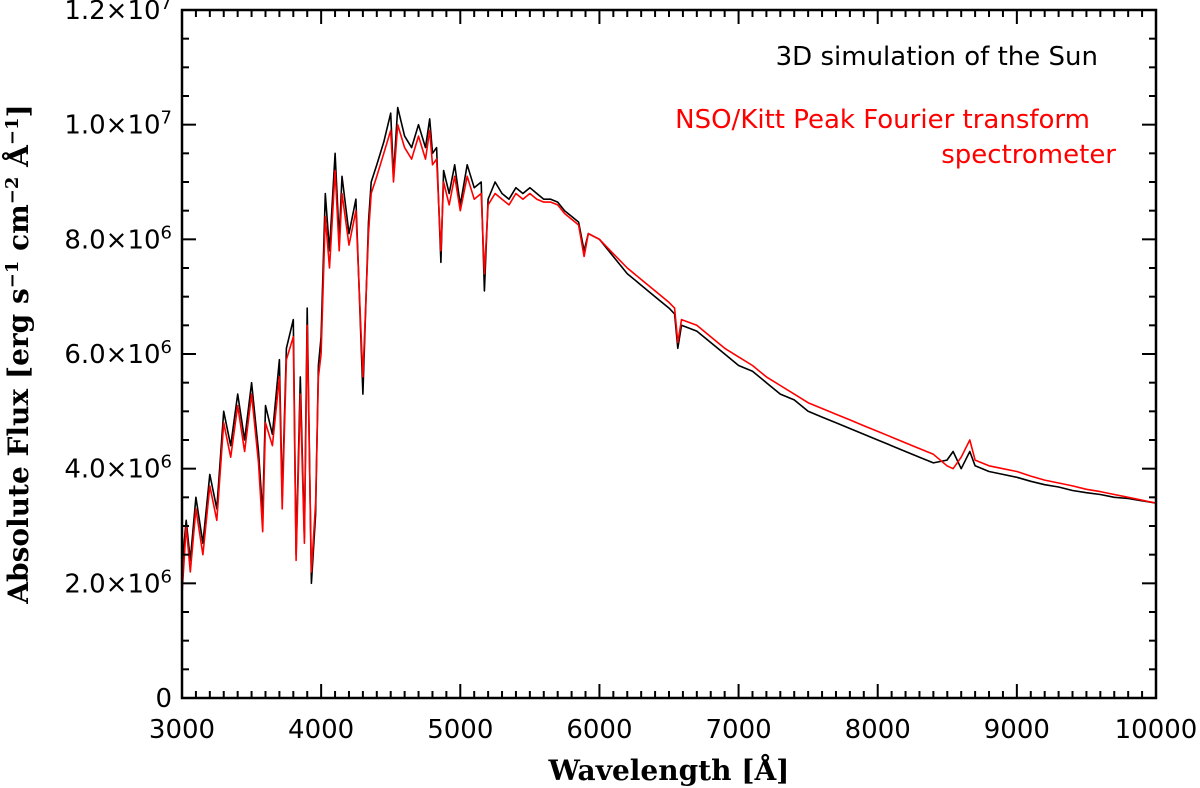 Image resolution: width=1200 pixels, height=788 pixels. What do you see at coordinates (1028, 155) in the screenshot?
I see `legend-entry-observed-line2: spectrometer` at bounding box center [1028, 155].